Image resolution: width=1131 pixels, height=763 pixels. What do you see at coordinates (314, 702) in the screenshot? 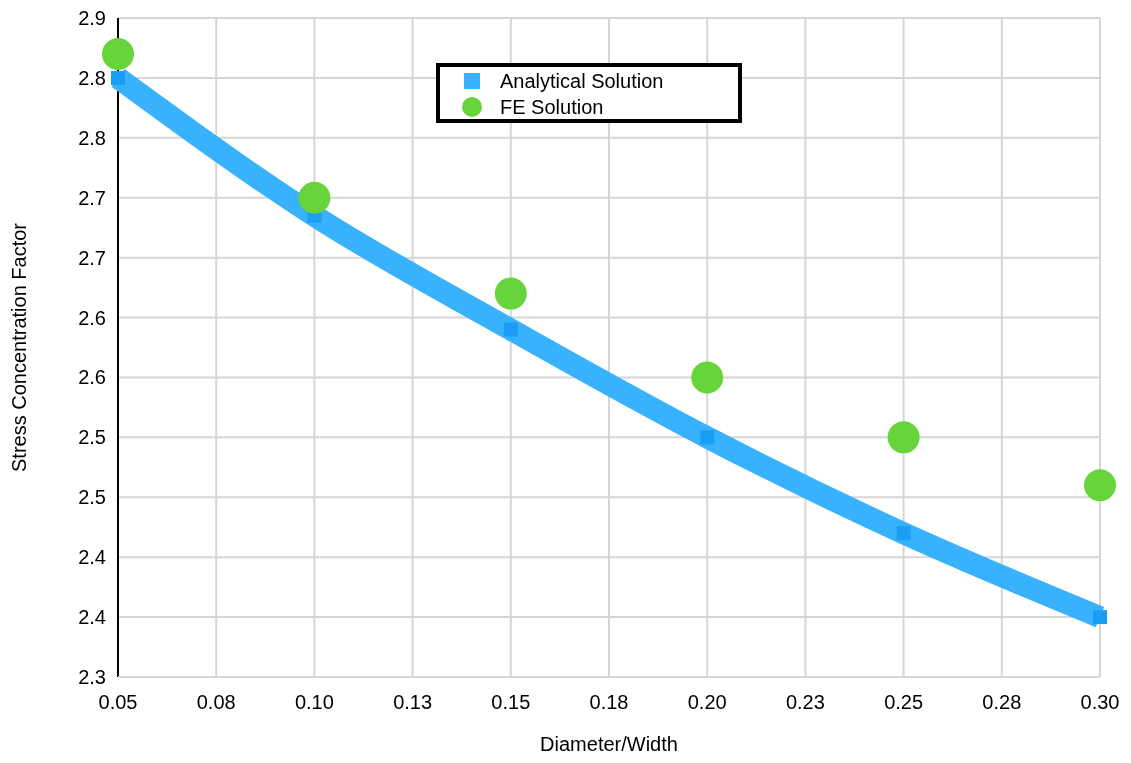
I see `x-tick-label: 0.10` at bounding box center [314, 702].